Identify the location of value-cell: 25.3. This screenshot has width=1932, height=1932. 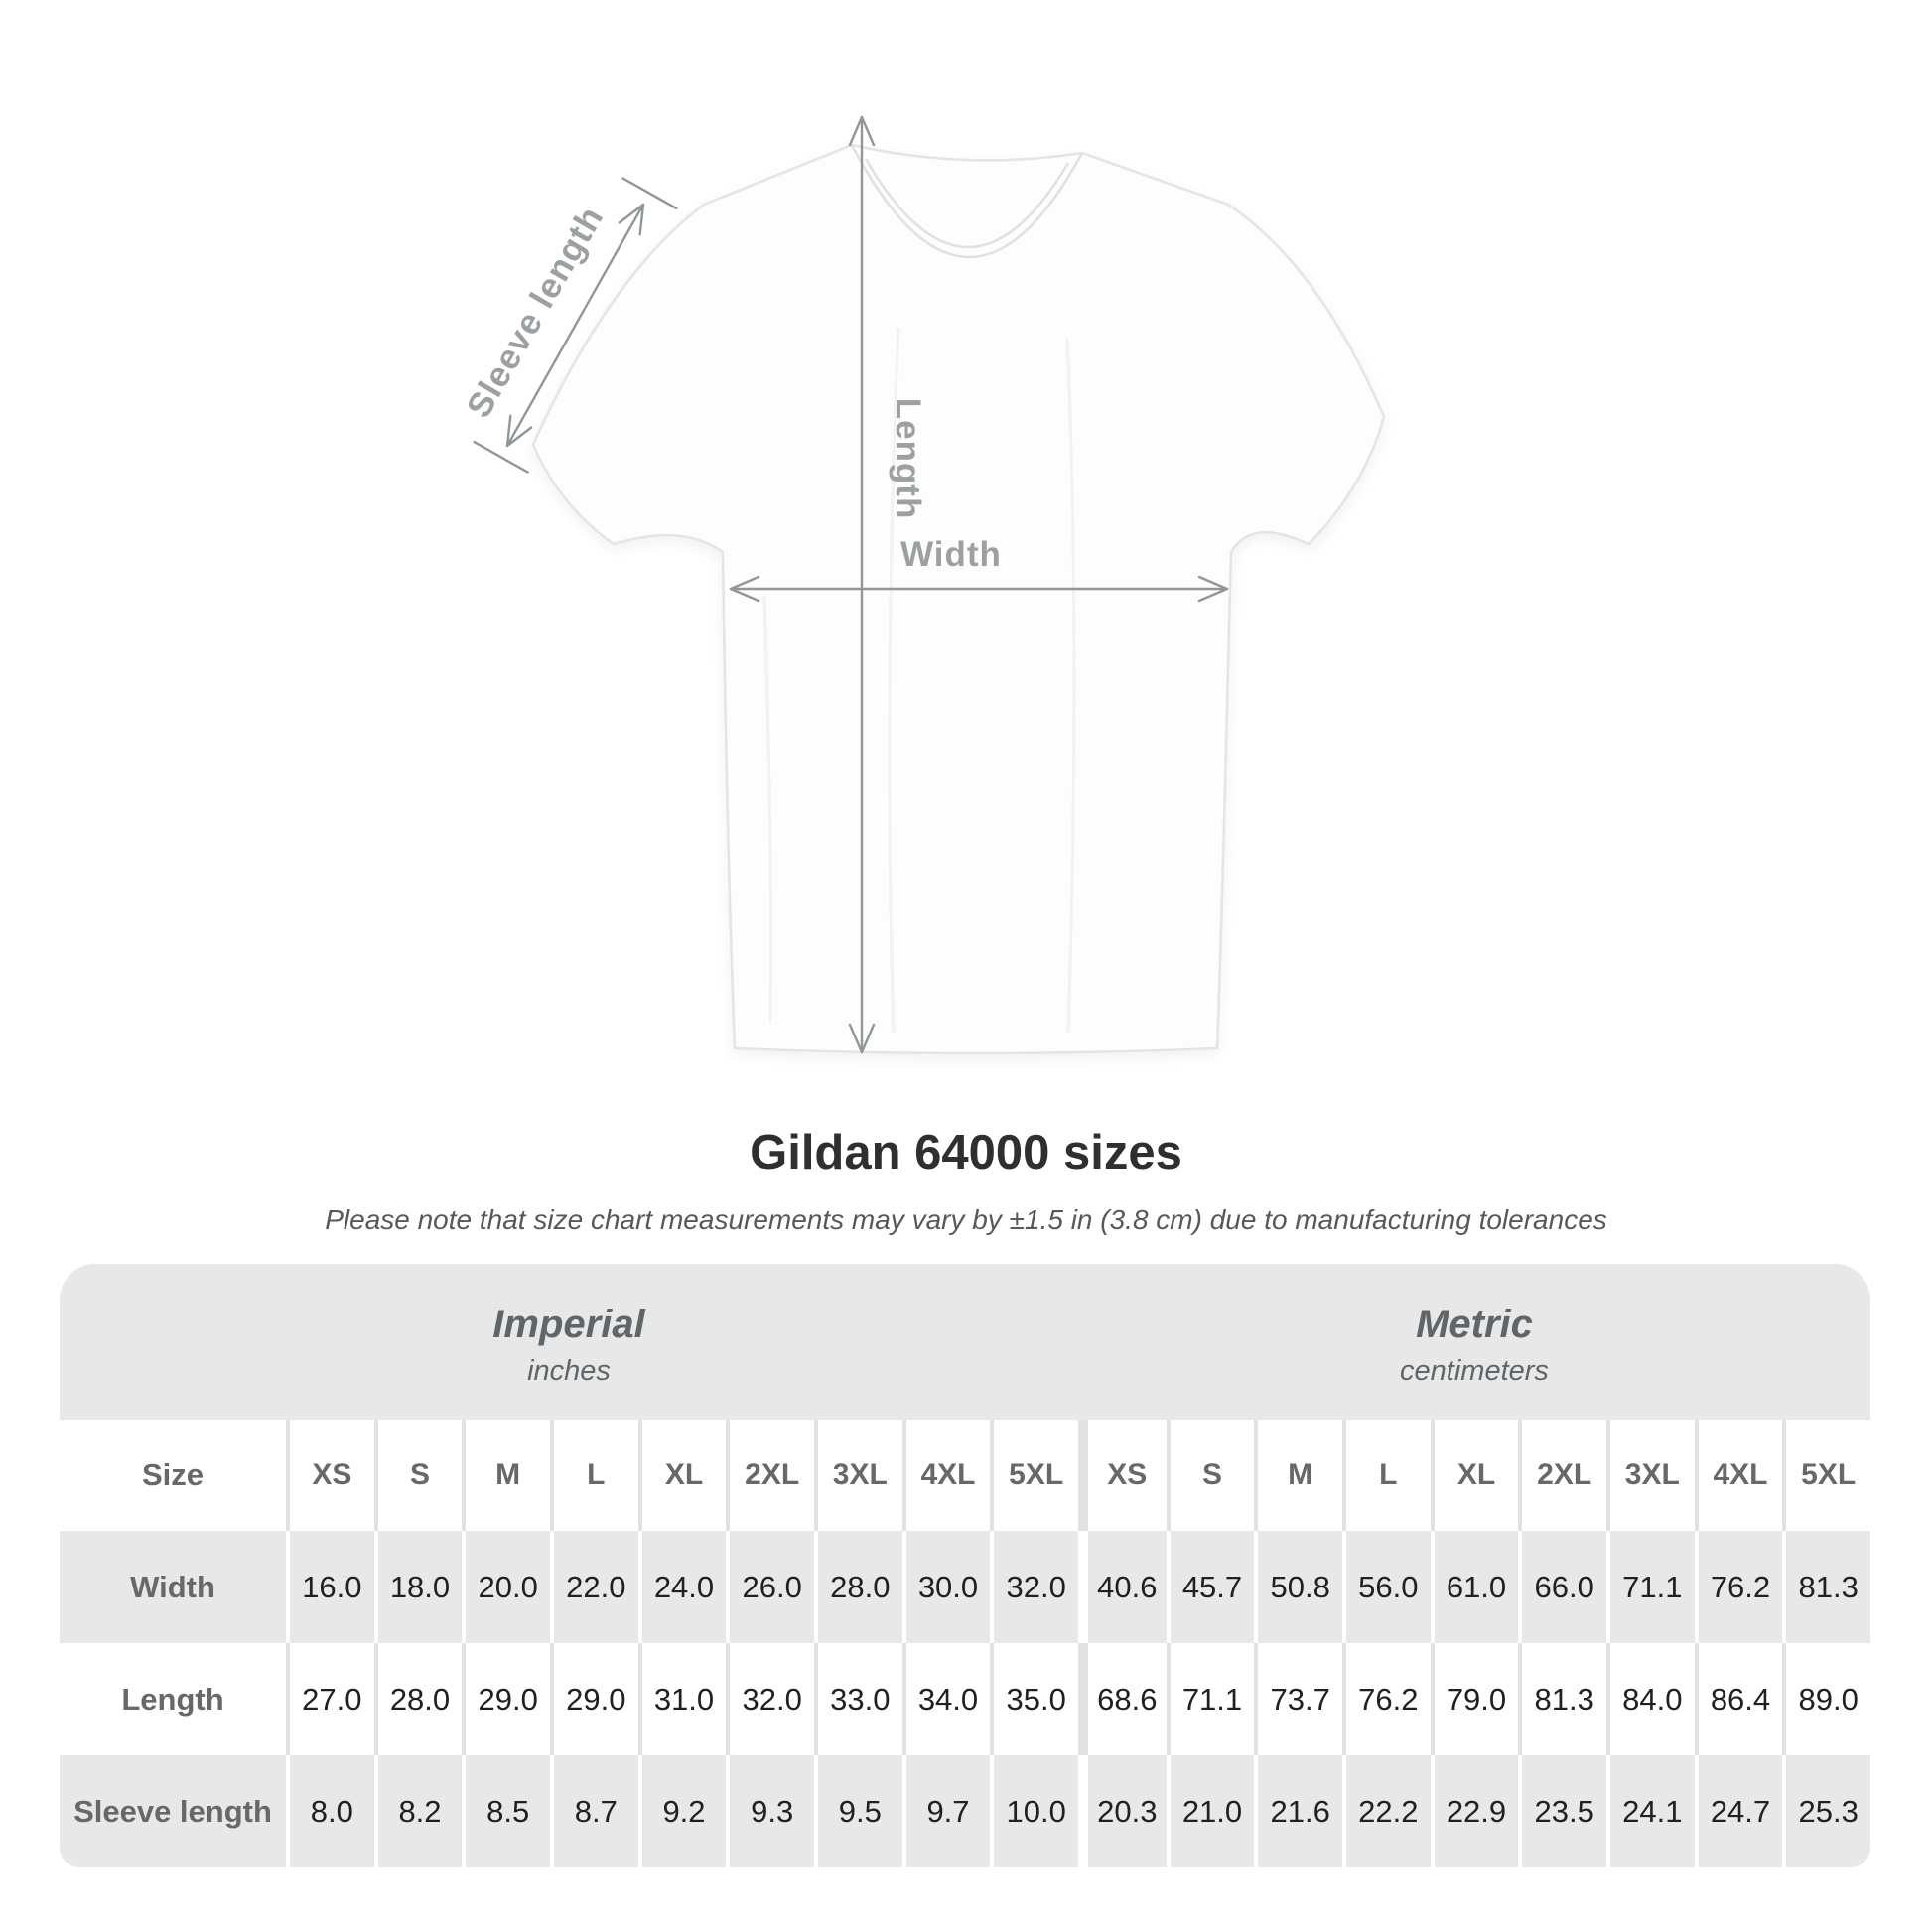
(1826, 1811).